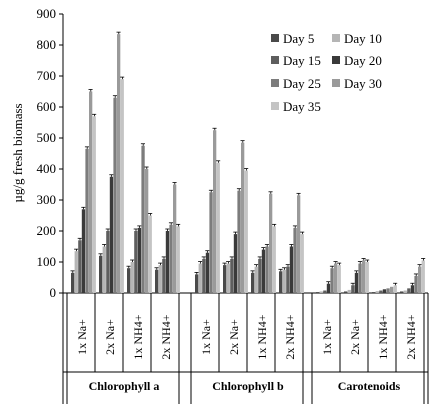 This screenshot has width=434, height=410. What do you see at coordinates (47, 13) in the screenshot?
I see `y-tick-label: 900` at bounding box center [47, 13].